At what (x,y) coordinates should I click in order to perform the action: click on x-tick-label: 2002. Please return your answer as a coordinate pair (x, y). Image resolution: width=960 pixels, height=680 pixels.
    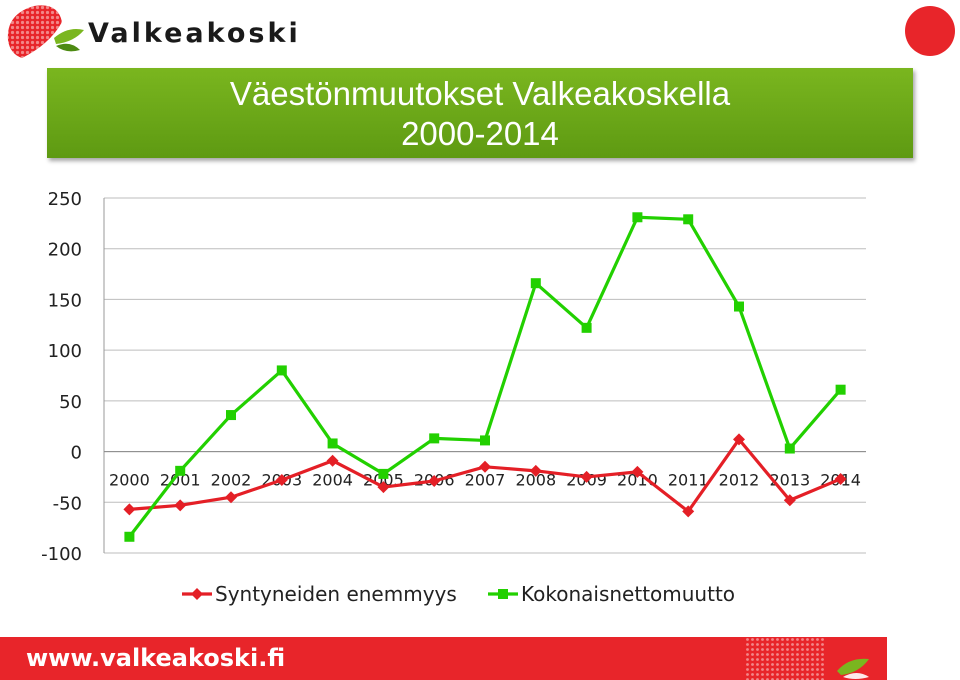
    Looking at the image, I should click on (231, 480).